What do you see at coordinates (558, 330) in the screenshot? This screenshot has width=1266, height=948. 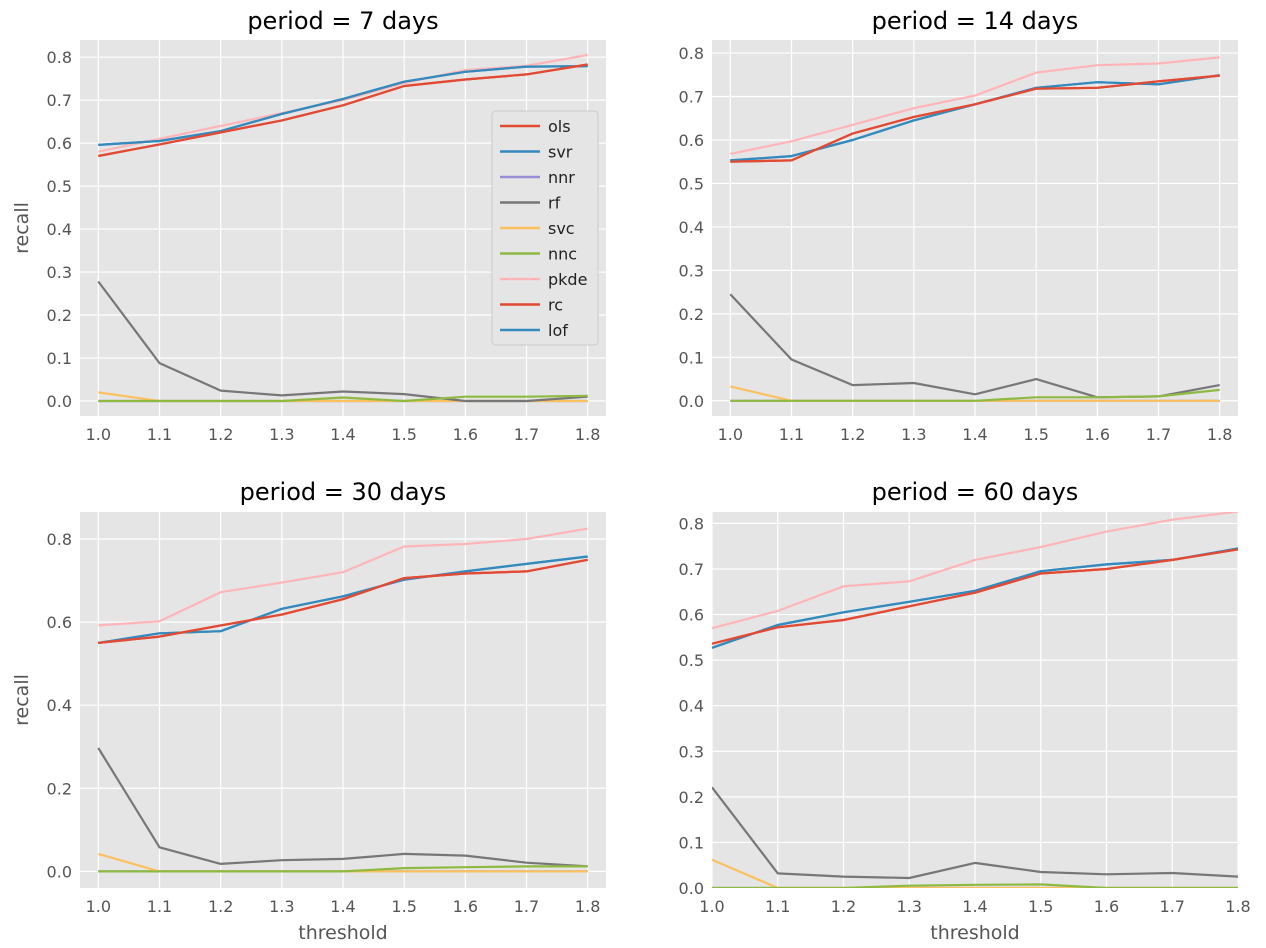 I see `legend-label-lof: lof` at bounding box center [558, 330].